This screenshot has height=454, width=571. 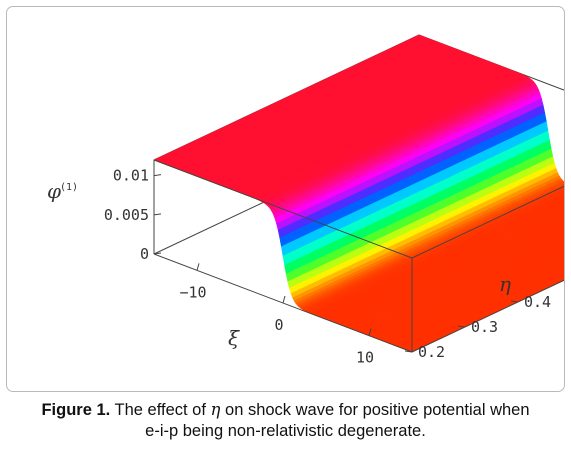 I want to click on z-tick-label: 0.005, so click(x=126, y=215).